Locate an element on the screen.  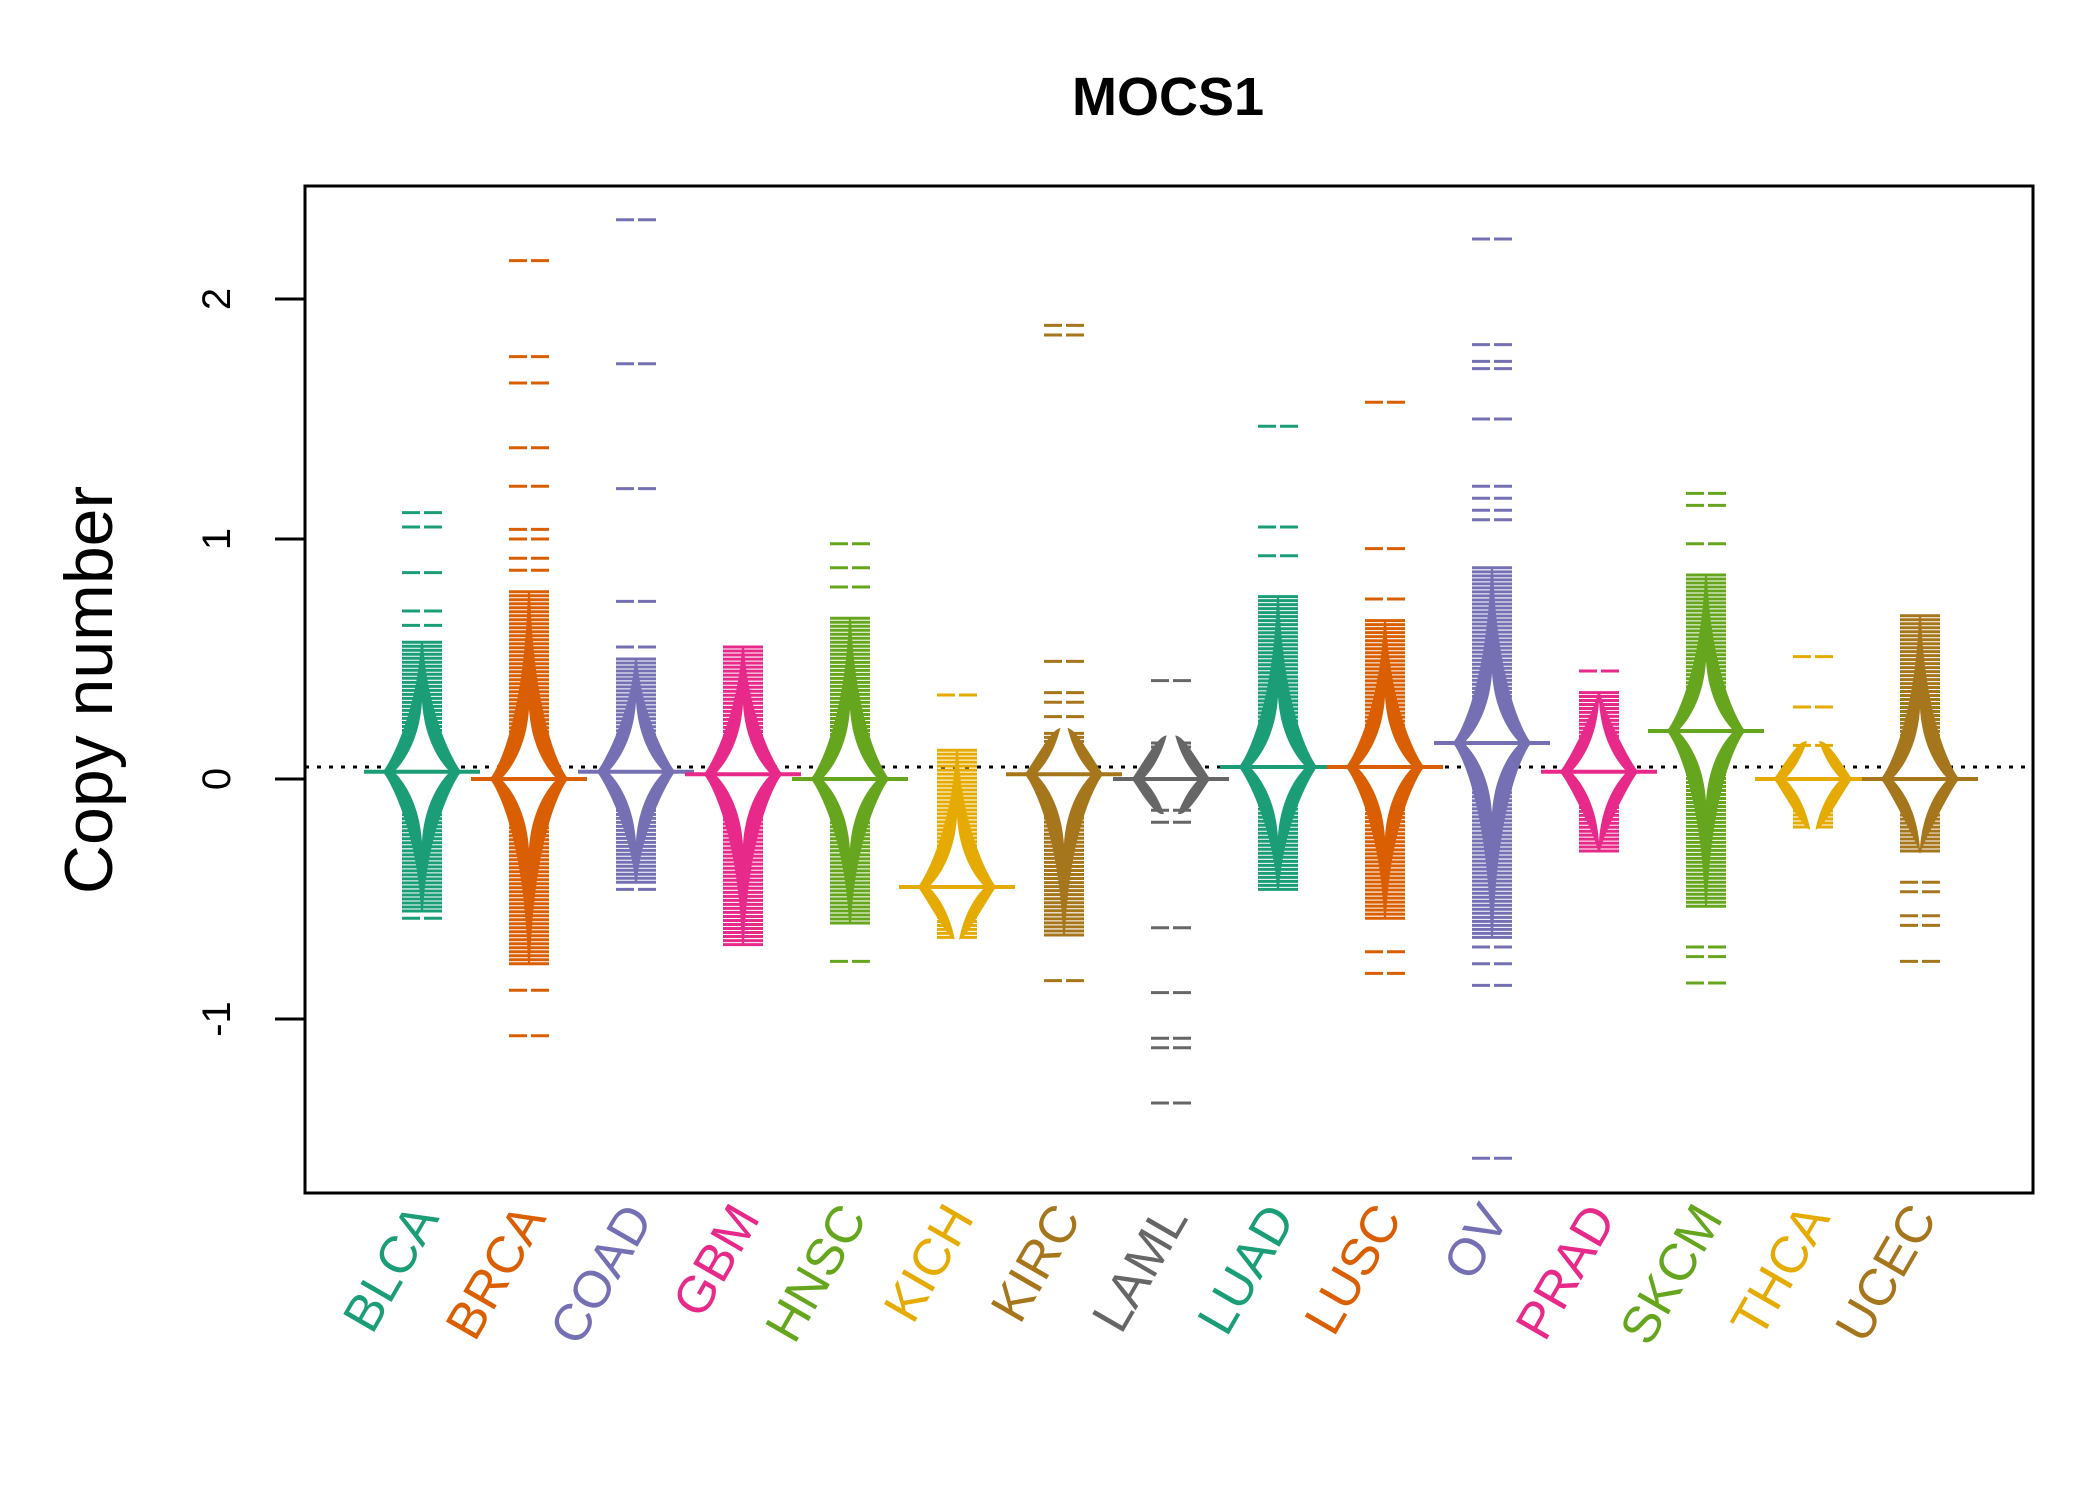
x-tick-label: LUAD is located at coordinates (1247, 1269).